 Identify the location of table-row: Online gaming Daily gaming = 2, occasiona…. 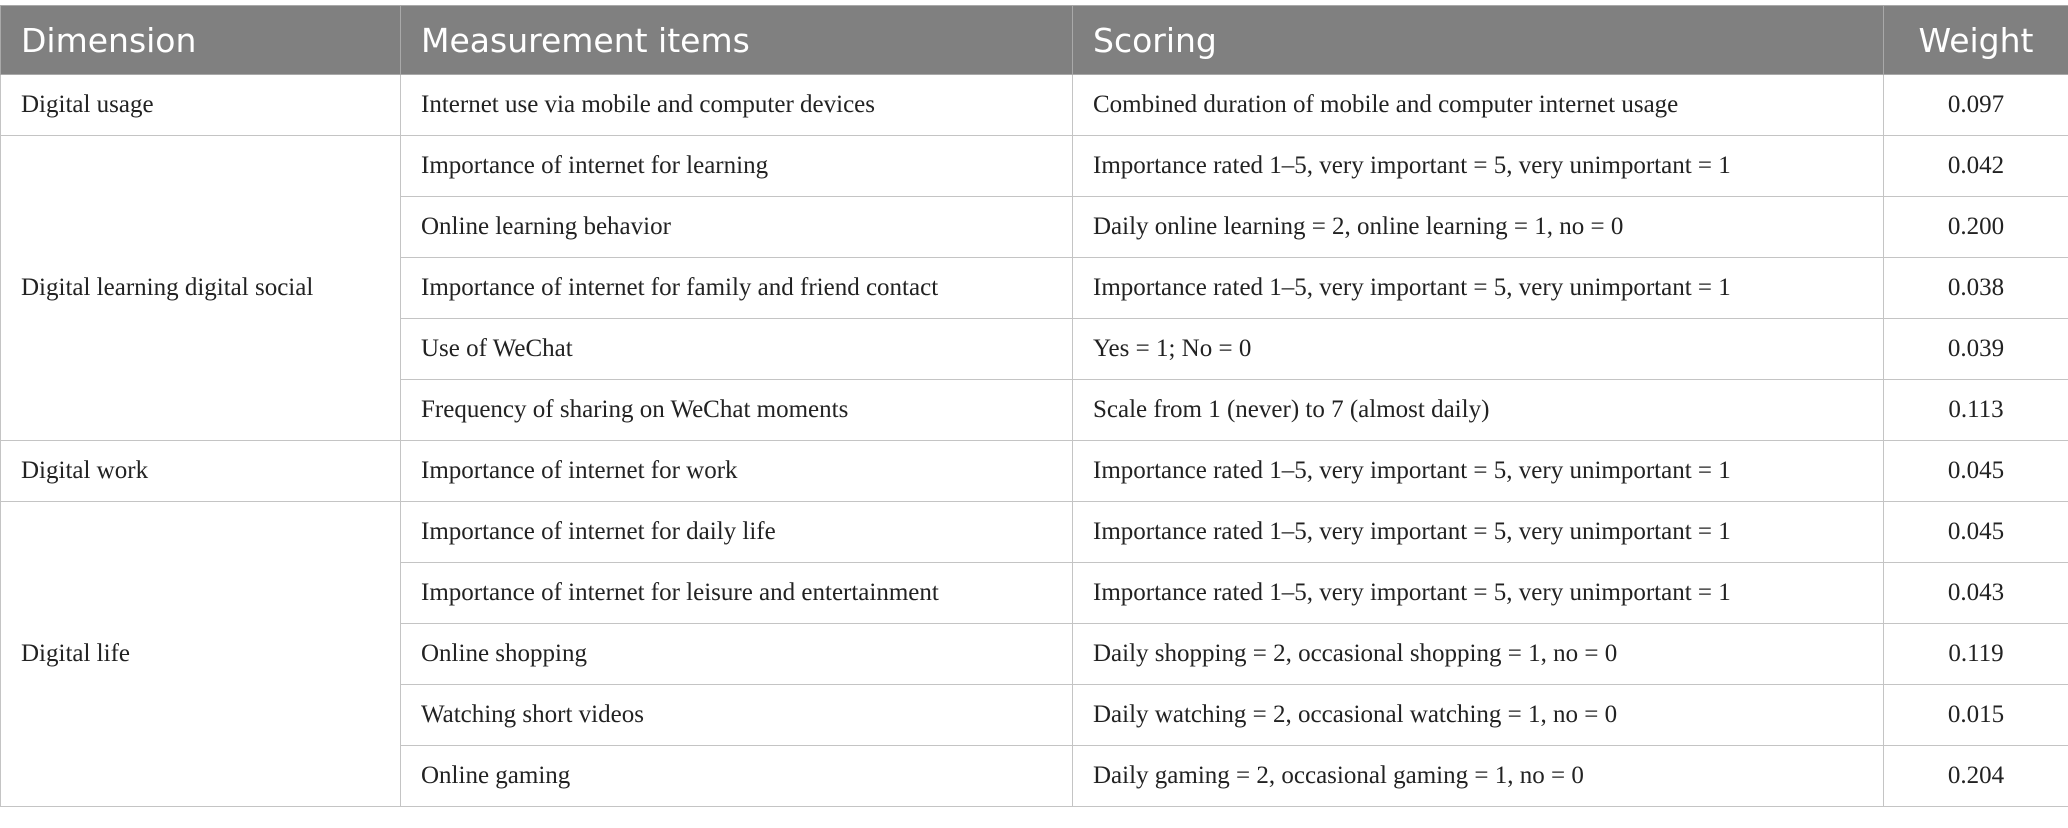
(1034, 776).